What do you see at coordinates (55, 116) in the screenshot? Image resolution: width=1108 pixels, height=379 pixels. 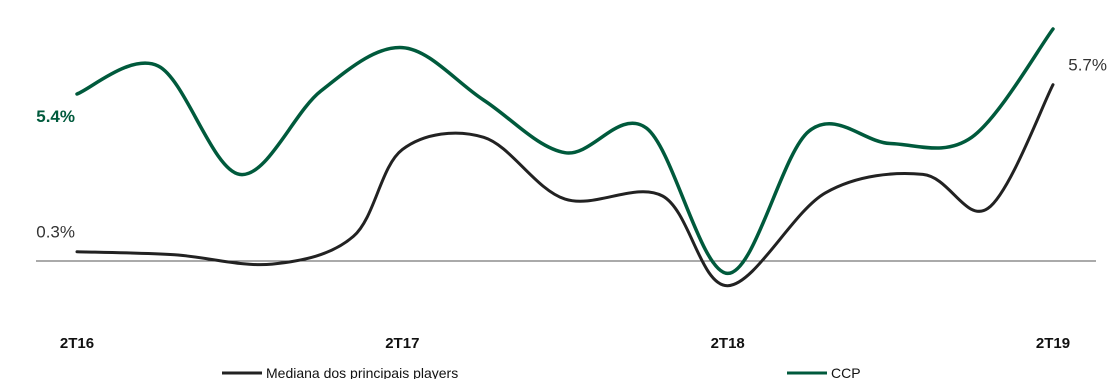 I see `data-label-ccp-0: 5.4%` at bounding box center [55, 116].